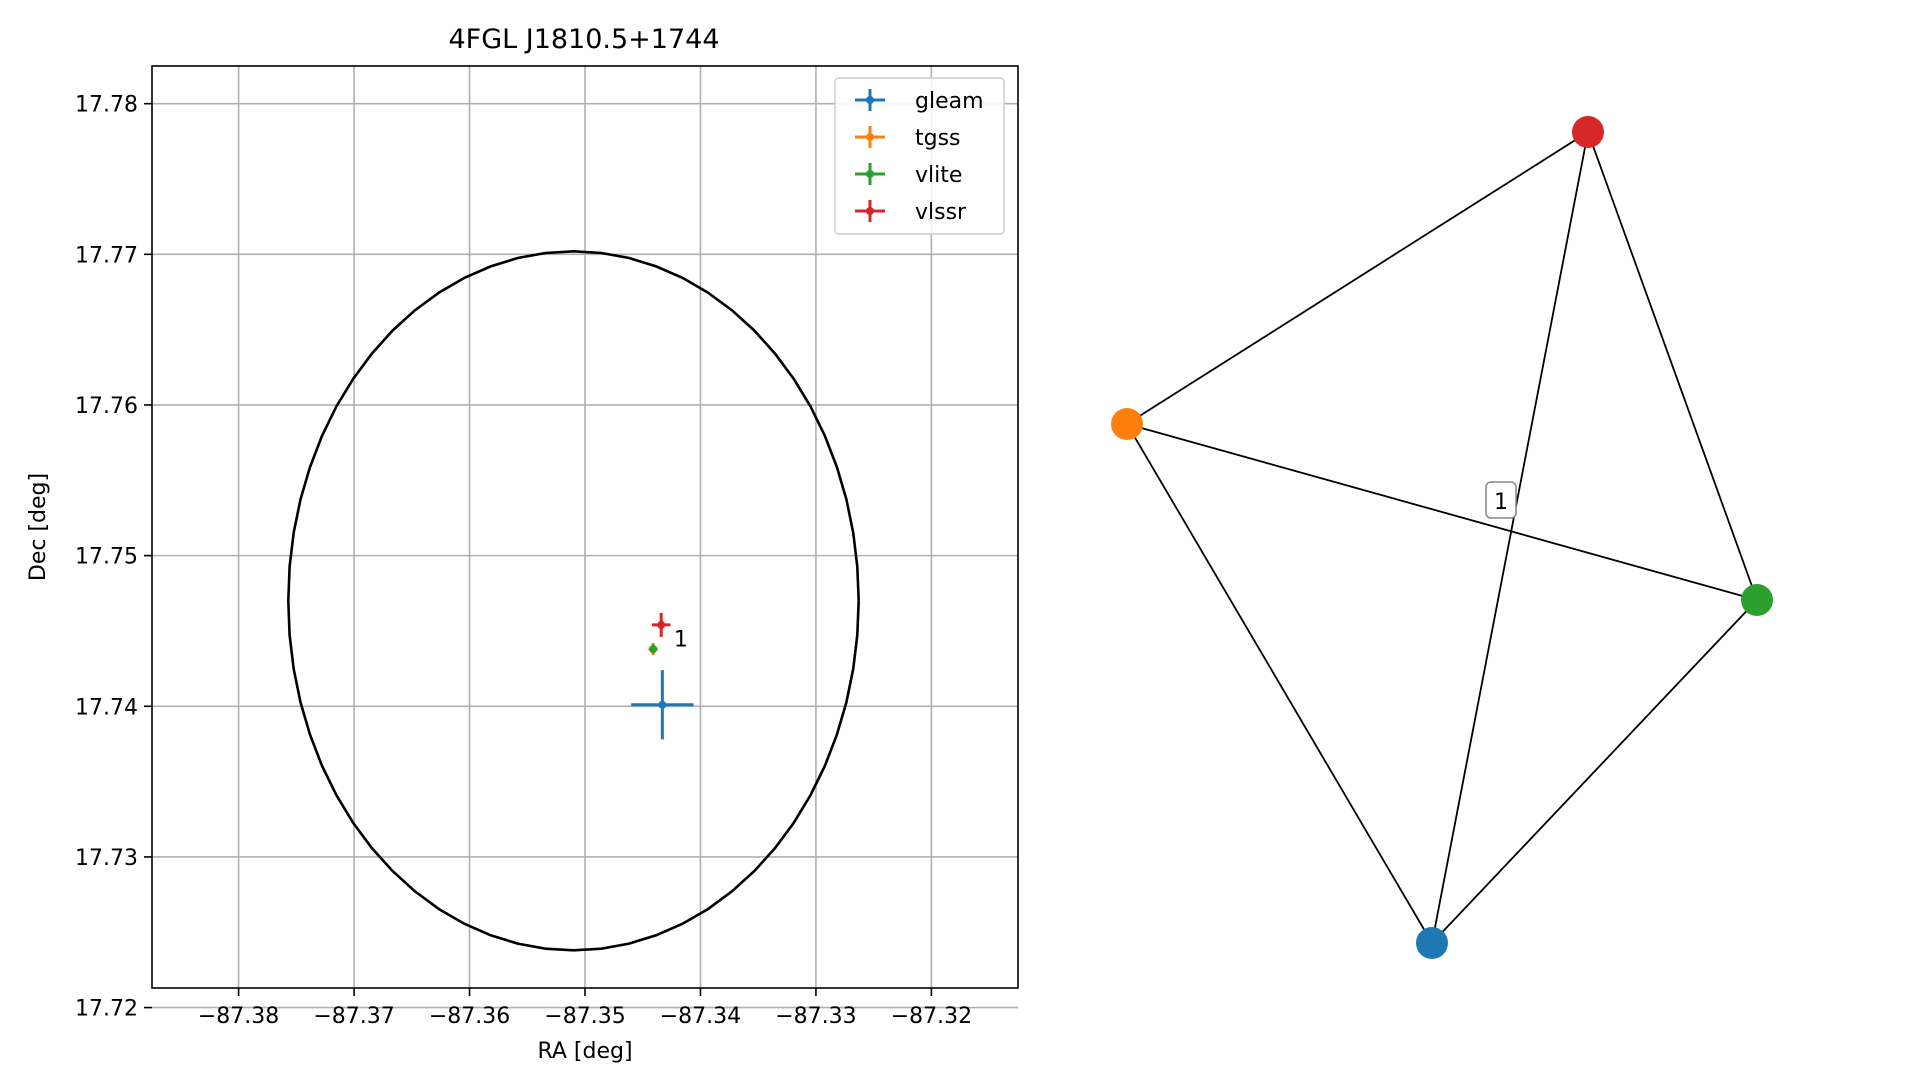 This screenshot has height=1080, width=1919. What do you see at coordinates (106, 557) in the screenshot?
I see `y-tick-label: 17.75` at bounding box center [106, 557].